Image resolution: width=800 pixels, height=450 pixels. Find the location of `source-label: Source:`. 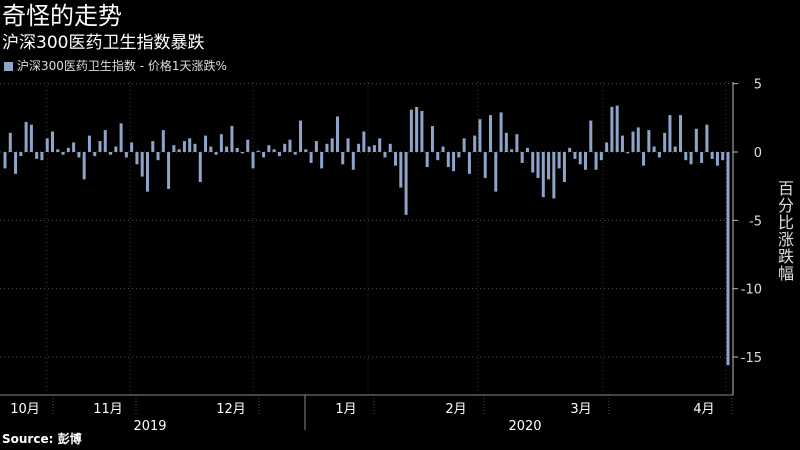

source-label: Source: is located at coordinates (28, 439).